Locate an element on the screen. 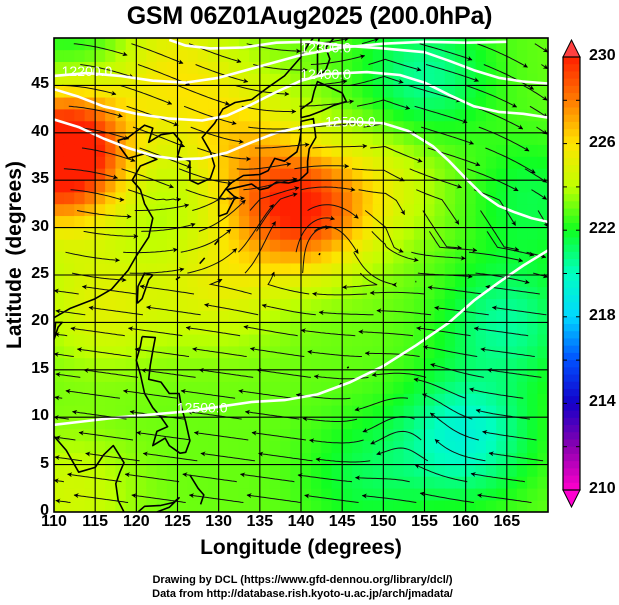  x-tick-label: 155 is located at coordinates (424, 521).